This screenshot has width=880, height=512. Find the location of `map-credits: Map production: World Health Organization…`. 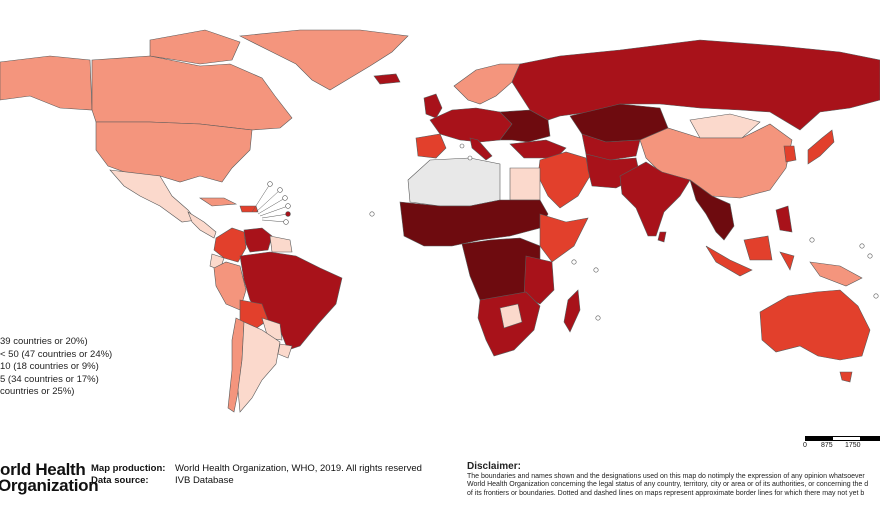

map-credits: Map production: World Health Organization… is located at coordinates (256, 475).